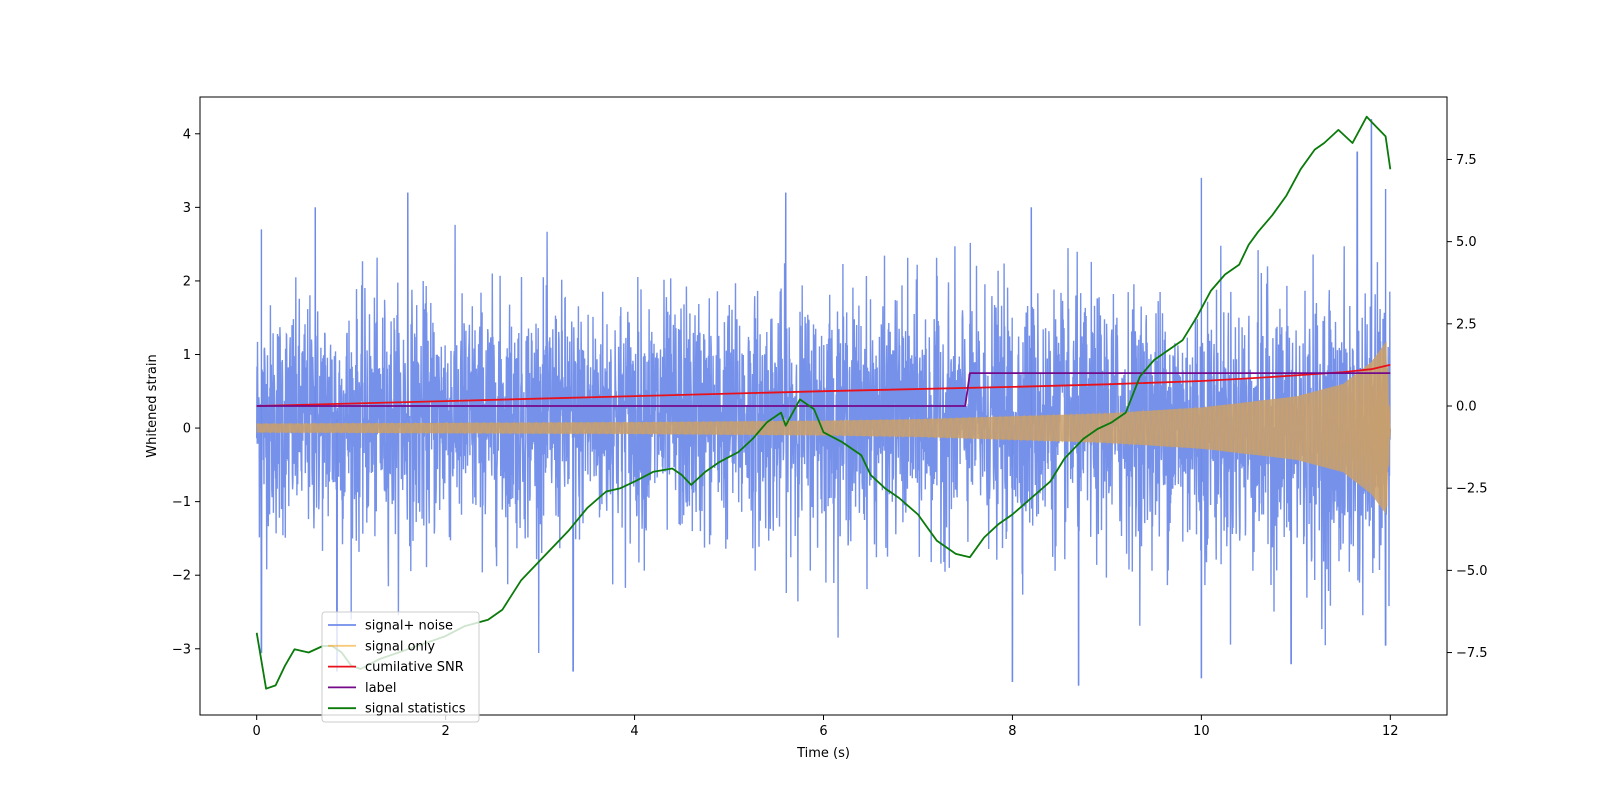 The height and width of the screenshot is (800, 1600). What do you see at coordinates (187, 134) in the screenshot?
I see `y-left-tick-label: 4` at bounding box center [187, 134].